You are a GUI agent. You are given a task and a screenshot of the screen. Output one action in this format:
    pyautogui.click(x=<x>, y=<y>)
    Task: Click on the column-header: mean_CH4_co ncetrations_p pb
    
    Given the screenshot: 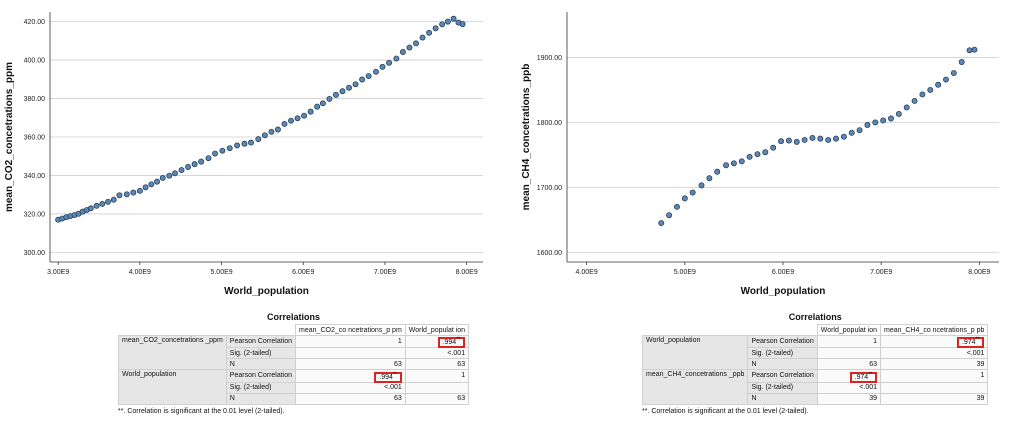 What is the action you would take?
    pyautogui.click(x=934, y=330)
    